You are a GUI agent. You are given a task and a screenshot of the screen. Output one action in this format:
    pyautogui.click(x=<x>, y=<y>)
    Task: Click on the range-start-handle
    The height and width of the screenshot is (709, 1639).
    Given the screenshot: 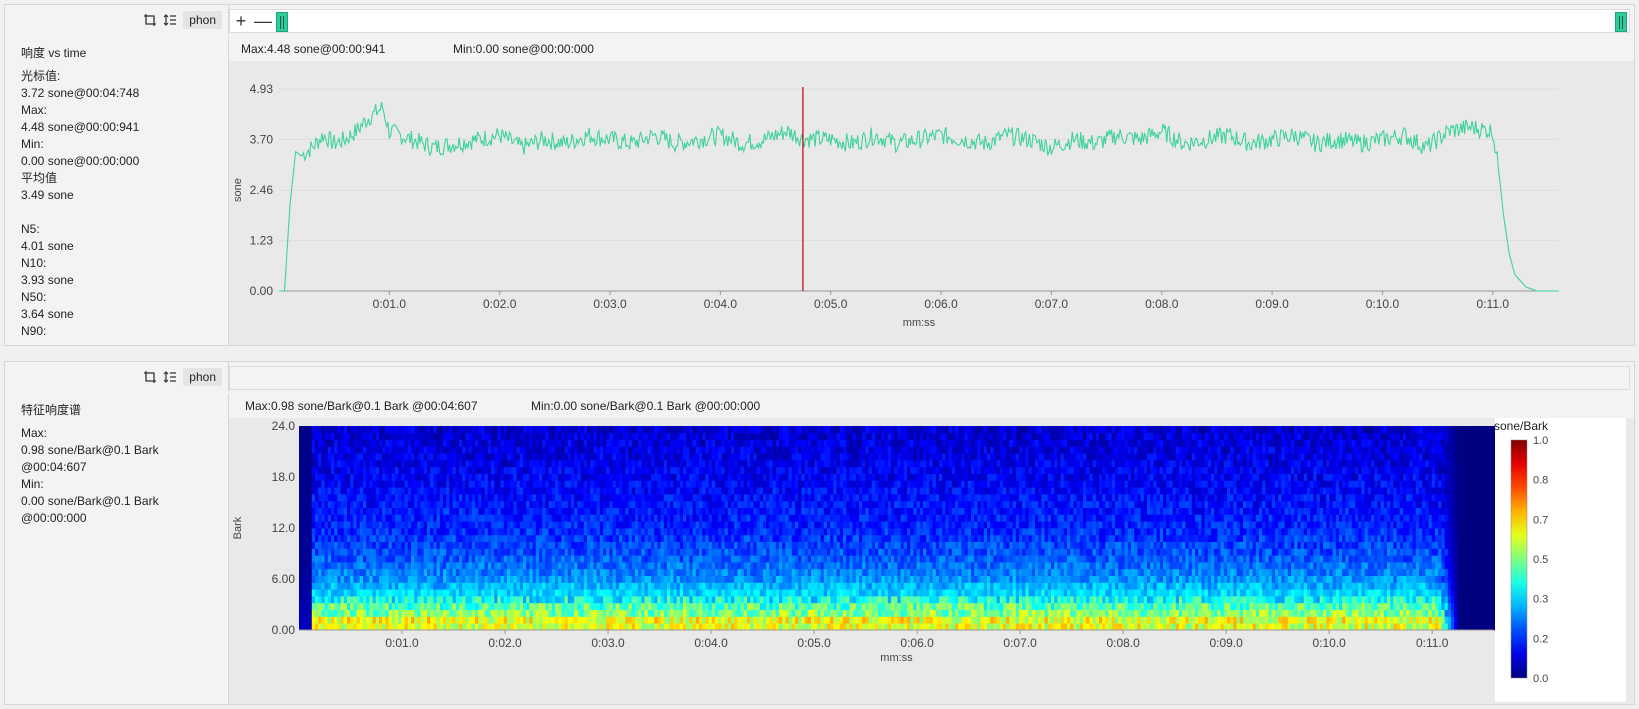 What is the action you would take?
    pyautogui.click(x=282, y=22)
    